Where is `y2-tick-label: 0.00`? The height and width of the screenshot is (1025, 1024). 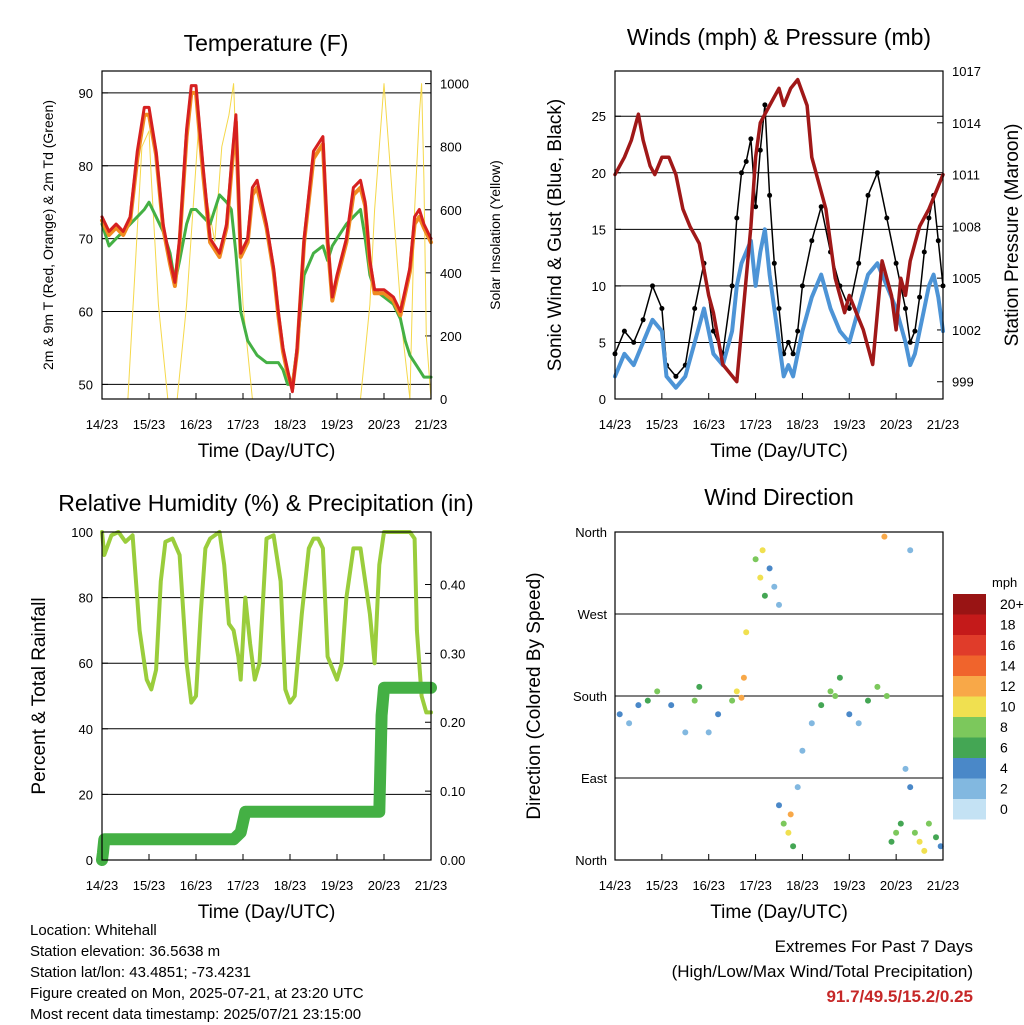
y2-tick-label: 0.00 is located at coordinates (452, 860).